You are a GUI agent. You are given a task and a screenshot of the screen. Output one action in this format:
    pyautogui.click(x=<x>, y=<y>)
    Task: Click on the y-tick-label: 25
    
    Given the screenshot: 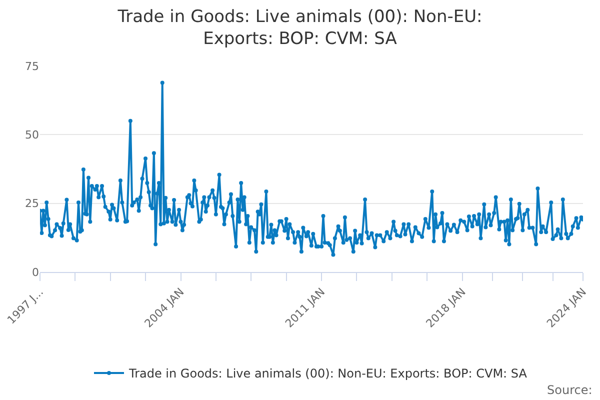 What is the action you would take?
    pyautogui.click(x=32, y=203)
    